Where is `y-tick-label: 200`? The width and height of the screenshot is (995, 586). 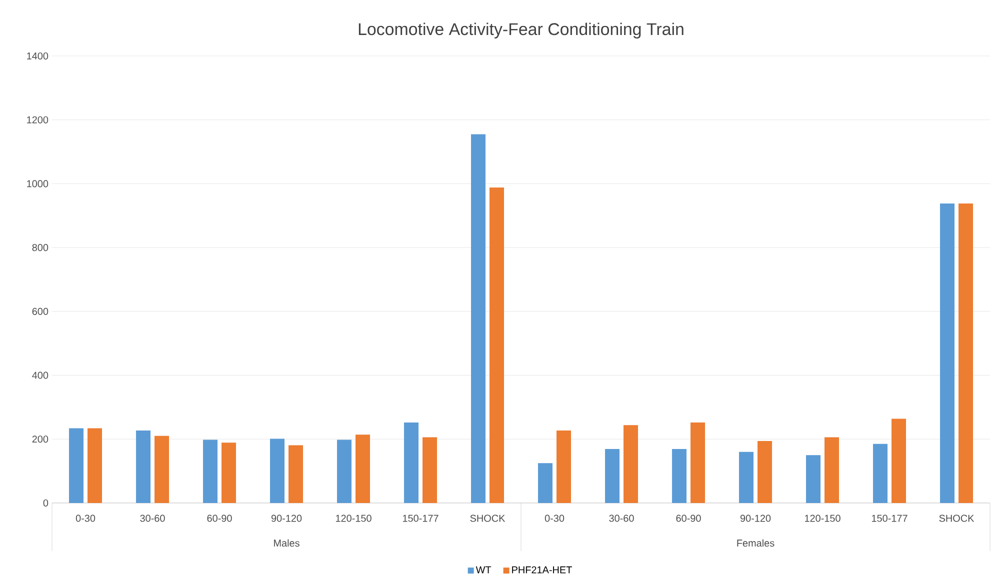 y-tick-label: 200 is located at coordinates (40, 439).